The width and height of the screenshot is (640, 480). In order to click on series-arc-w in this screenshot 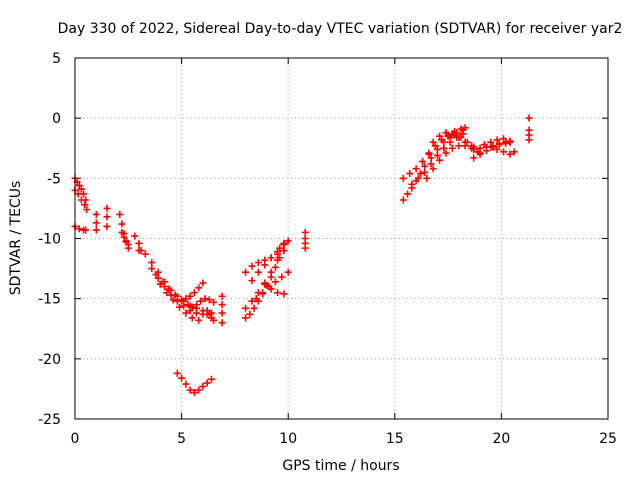, I will do `click(274, 289)`.